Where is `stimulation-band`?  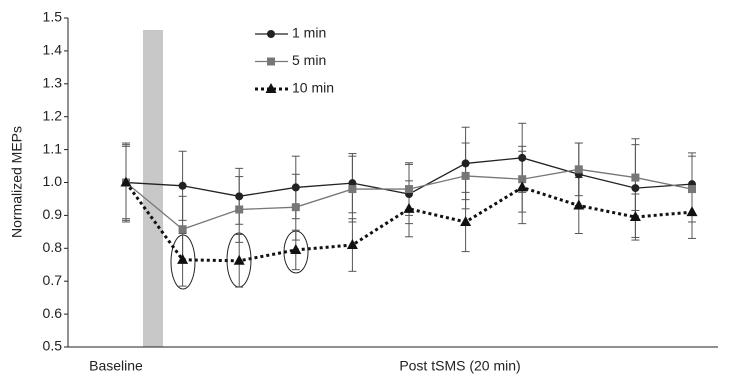 stimulation-band is located at coordinates (153, 188).